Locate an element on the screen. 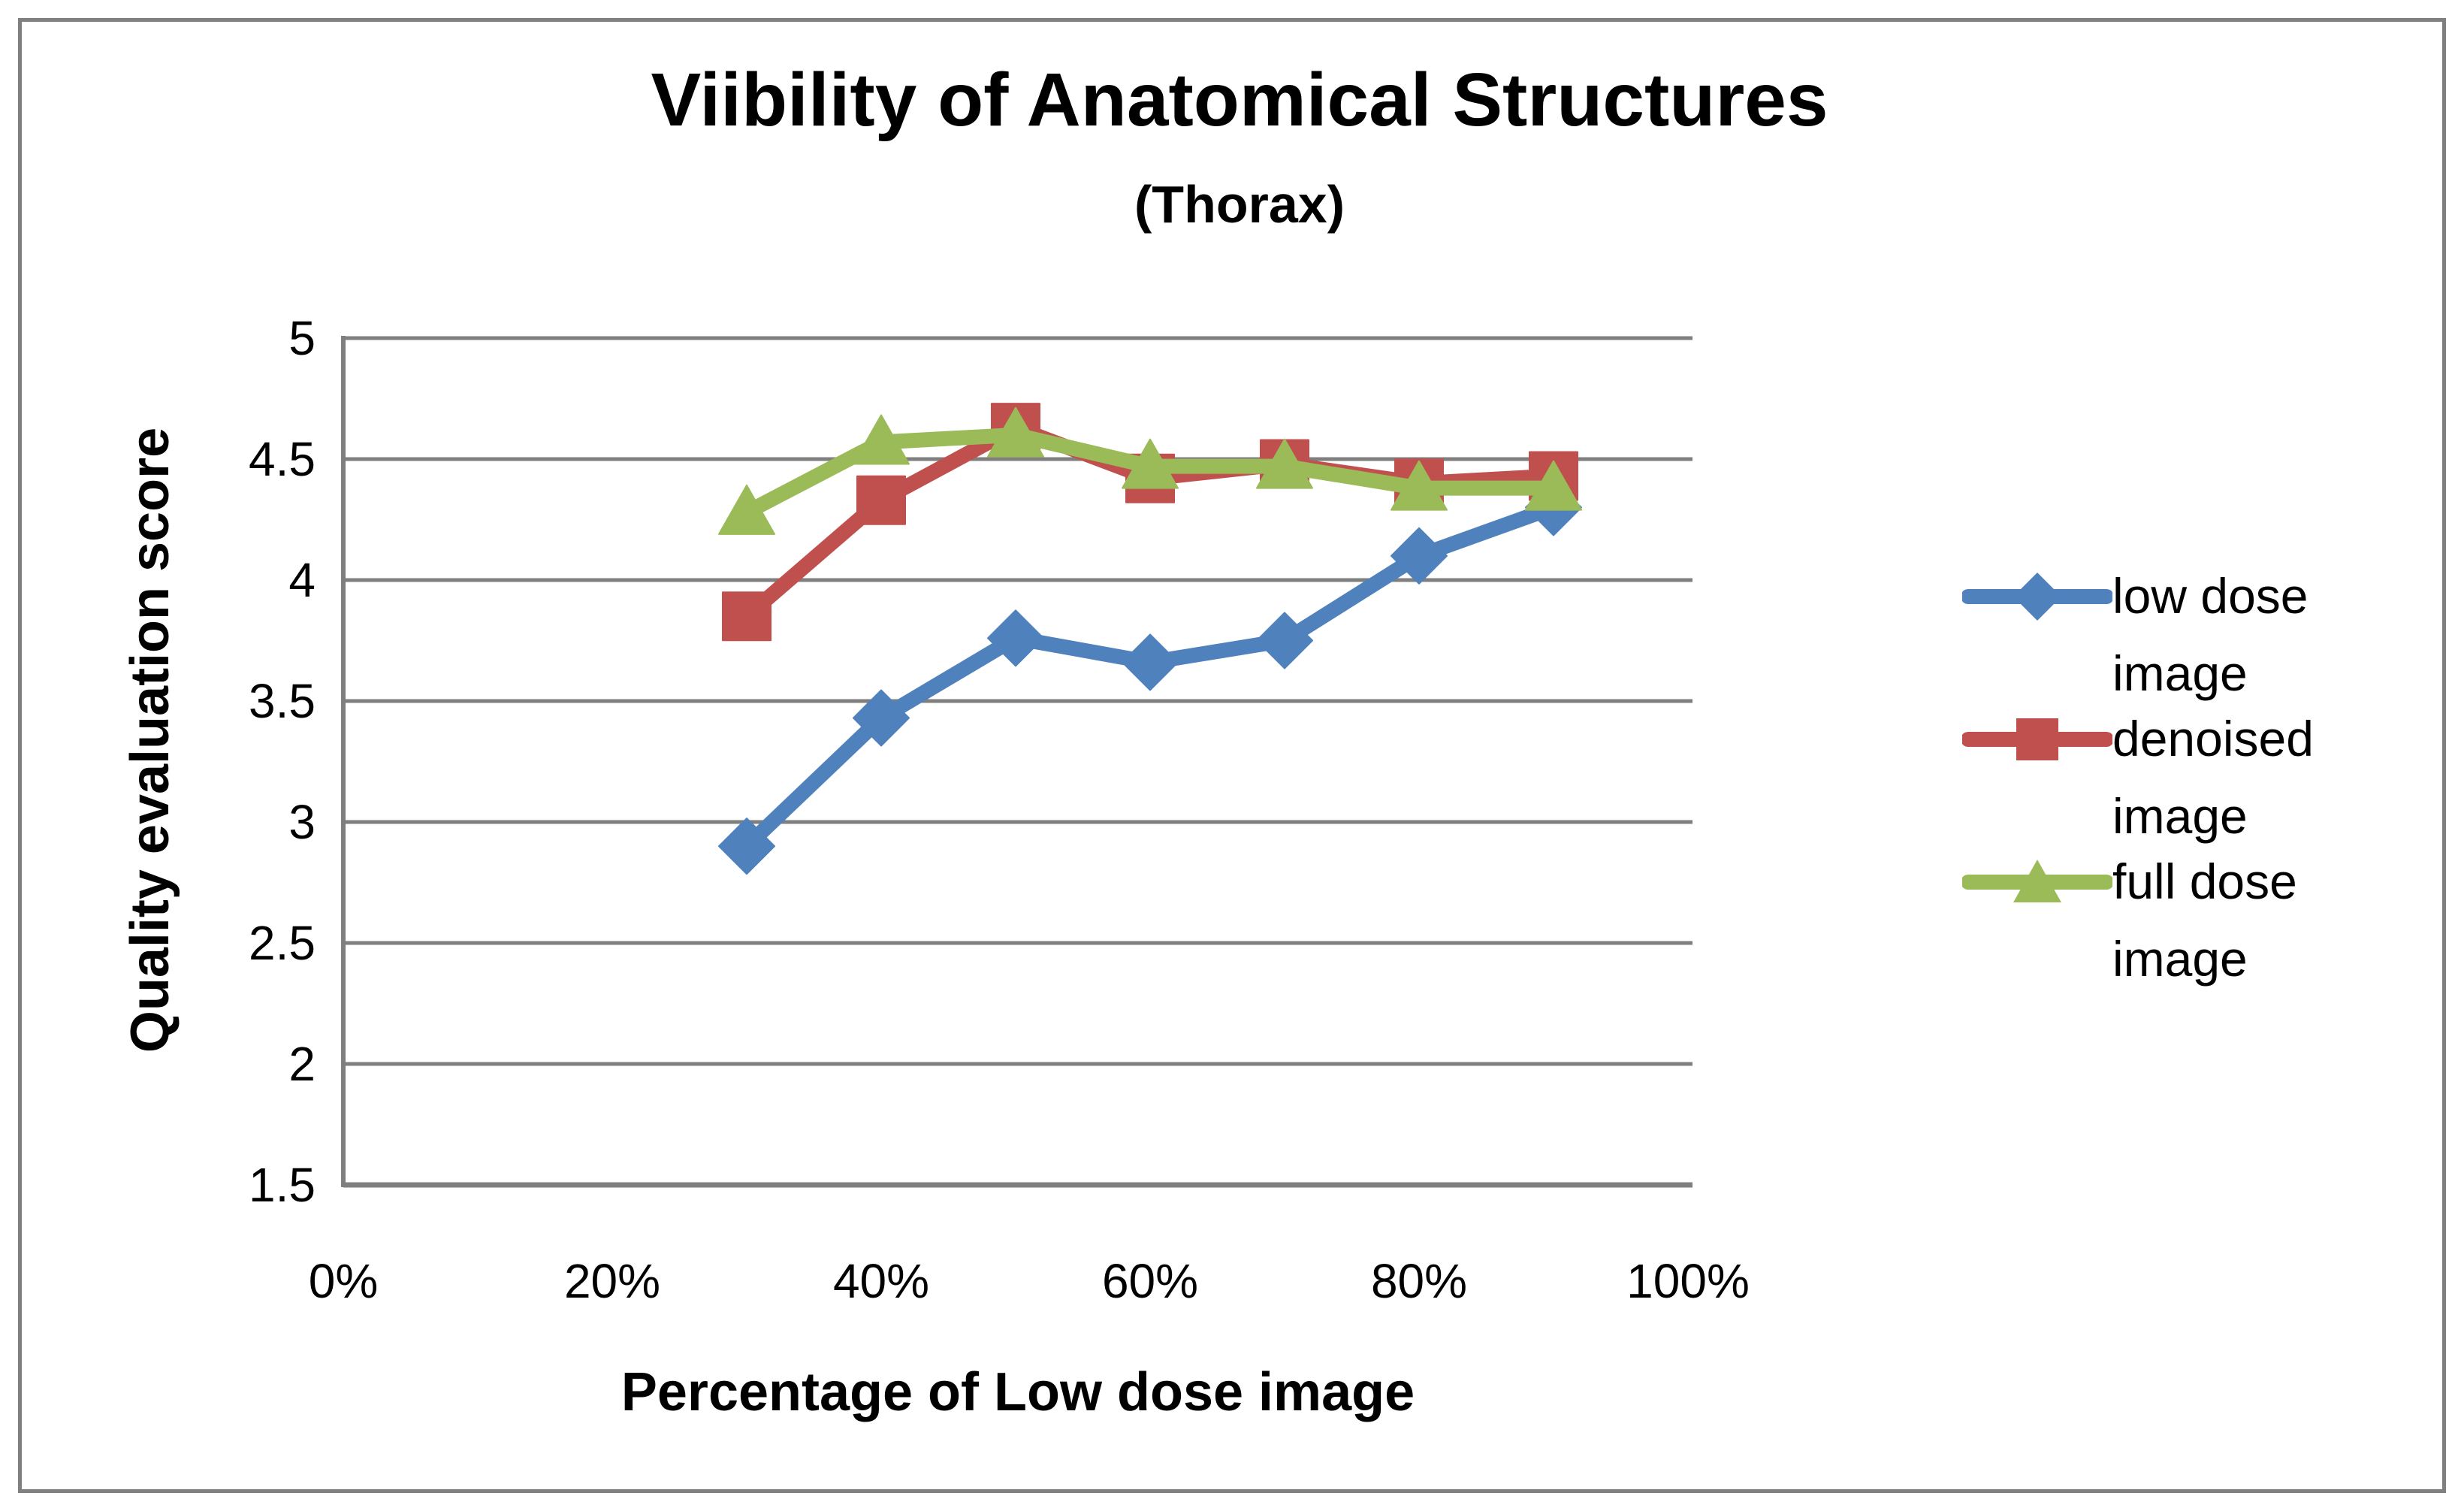 The width and height of the screenshot is (2464, 1511). x-tick-label: 0% is located at coordinates (343, 1281).